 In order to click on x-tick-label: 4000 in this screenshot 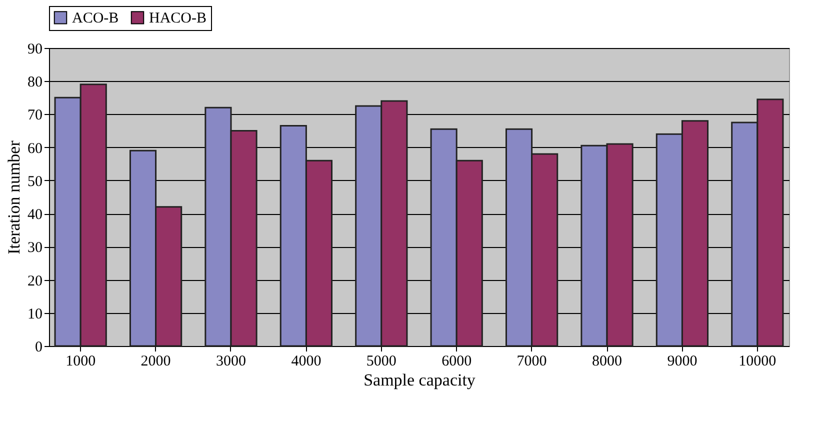, I will do `click(306, 362)`.